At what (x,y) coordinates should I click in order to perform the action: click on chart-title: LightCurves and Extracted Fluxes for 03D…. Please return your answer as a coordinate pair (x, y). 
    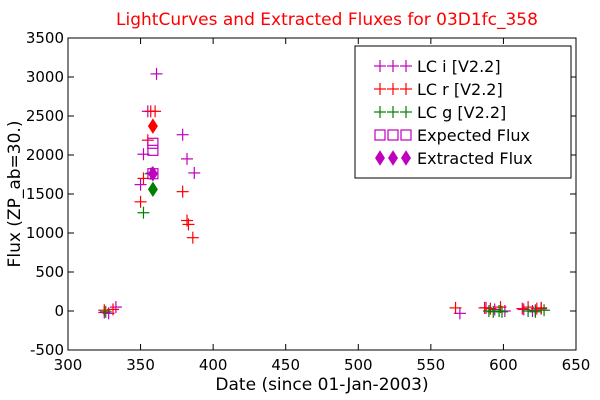
    Looking at the image, I should click on (327, 20).